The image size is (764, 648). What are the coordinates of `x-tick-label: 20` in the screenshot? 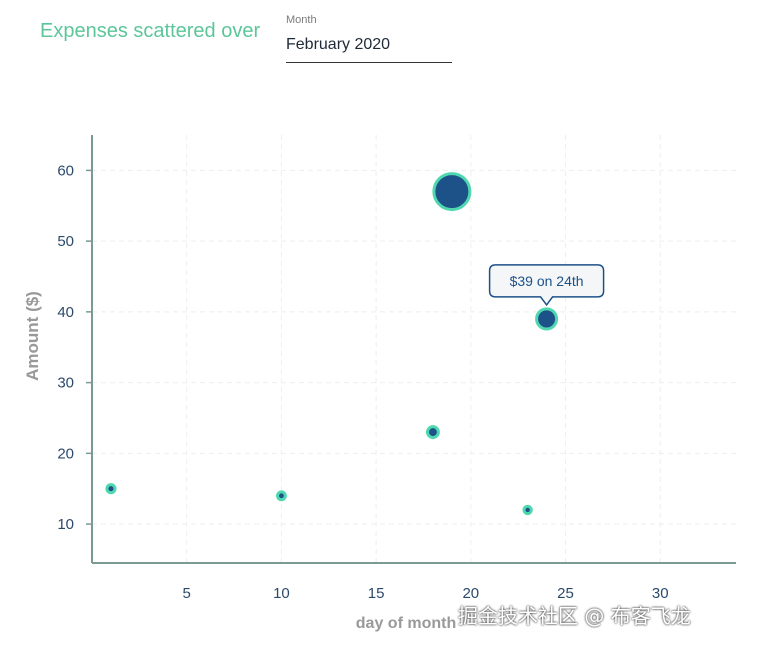 It's located at (470, 593).